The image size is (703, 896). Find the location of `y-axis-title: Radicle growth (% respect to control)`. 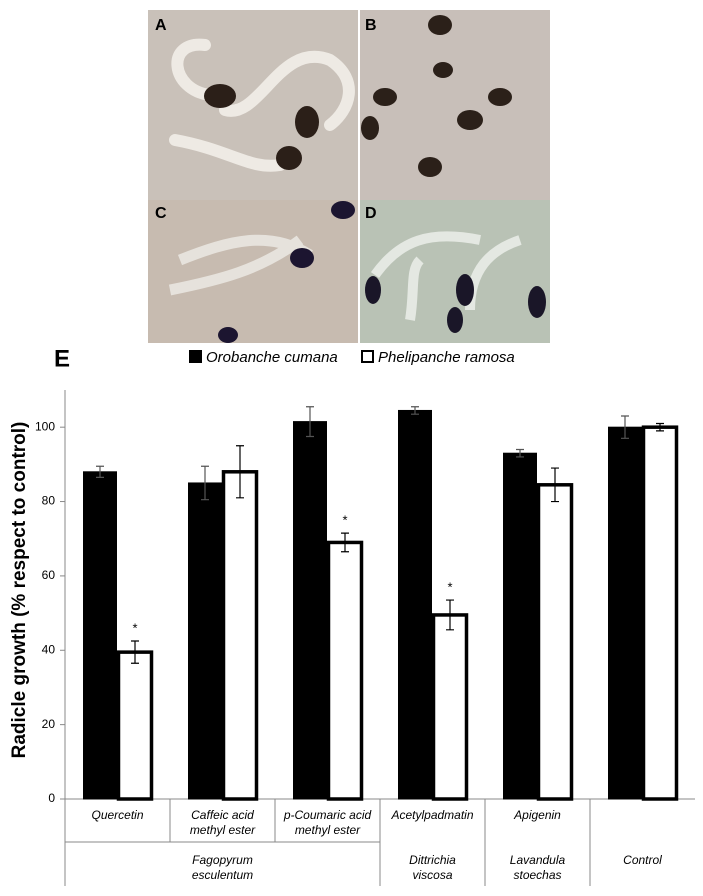

y-axis-title: Radicle growth (% respect to control) is located at coordinates (19, 590).